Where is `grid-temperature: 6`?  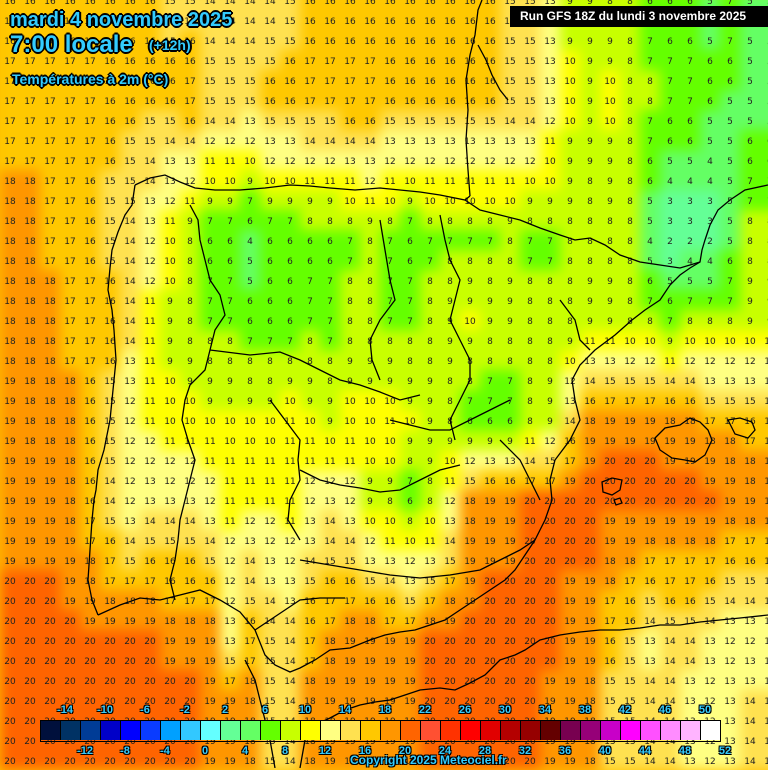 grid-temperature: 6 is located at coordinates (250, 302).